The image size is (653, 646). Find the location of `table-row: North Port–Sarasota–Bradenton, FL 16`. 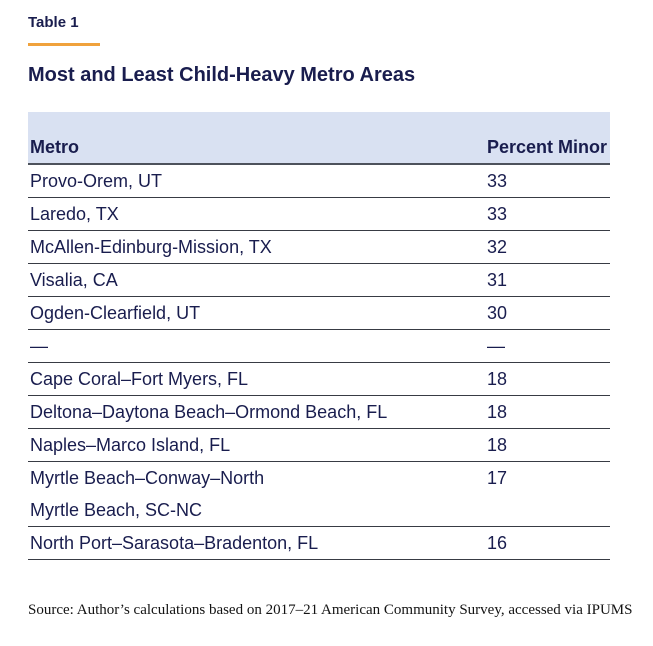

table-row: North Port–Sarasota–Bradenton, FL 16 is located at coordinates (319, 543).